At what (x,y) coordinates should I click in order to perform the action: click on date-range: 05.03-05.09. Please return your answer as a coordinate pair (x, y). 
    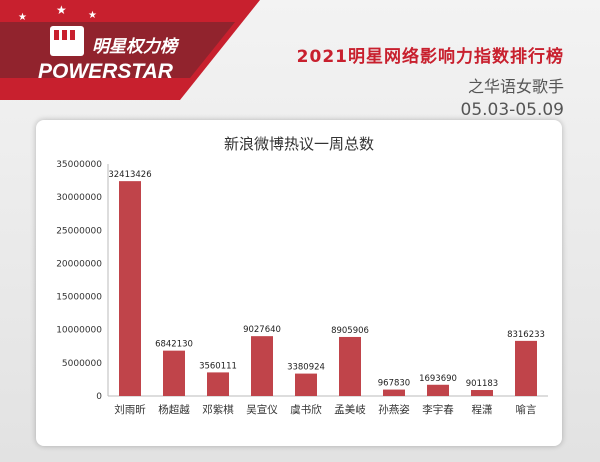
    Looking at the image, I should click on (512, 110).